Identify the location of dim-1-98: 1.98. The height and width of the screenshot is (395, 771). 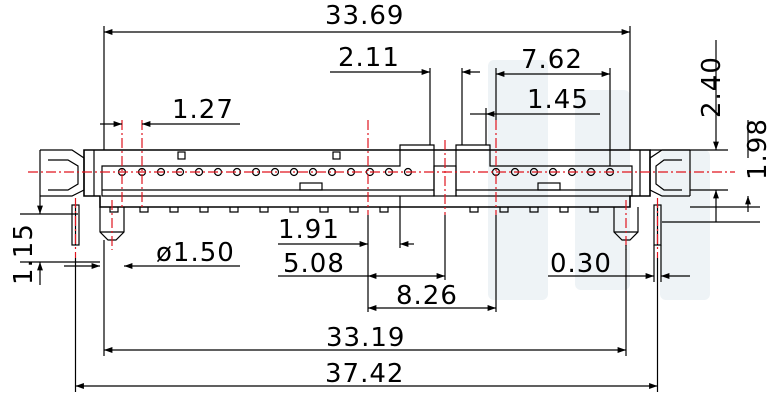
(757, 149).